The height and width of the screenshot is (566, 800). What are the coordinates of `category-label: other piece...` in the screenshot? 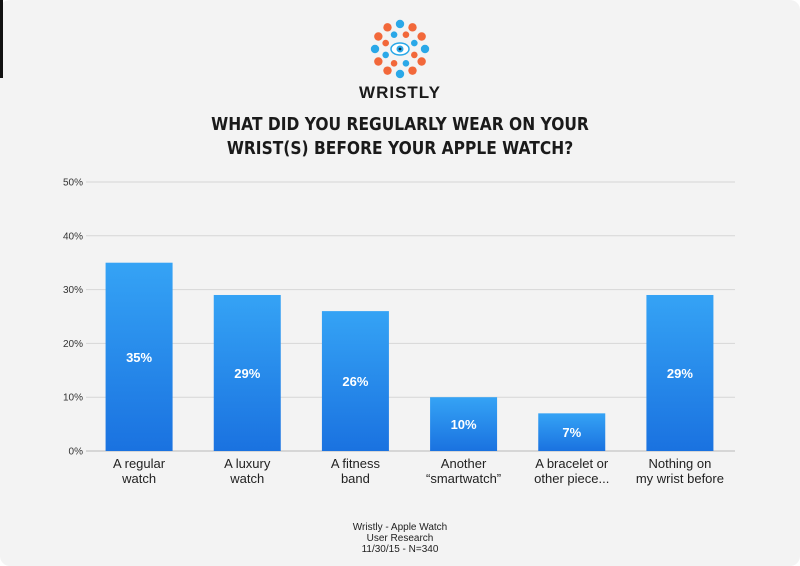 It's located at (571, 478).